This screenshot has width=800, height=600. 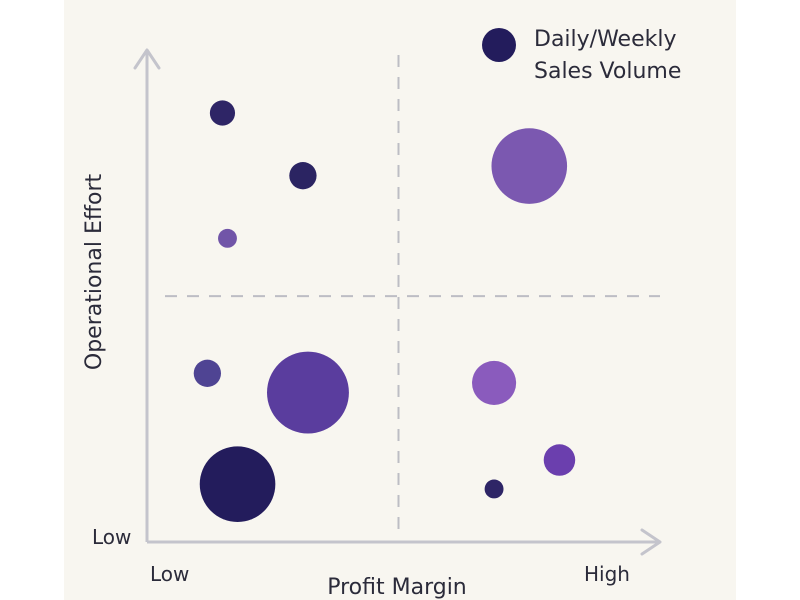 What do you see at coordinates (499, 45) in the screenshot?
I see `legend-marker` at bounding box center [499, 45].